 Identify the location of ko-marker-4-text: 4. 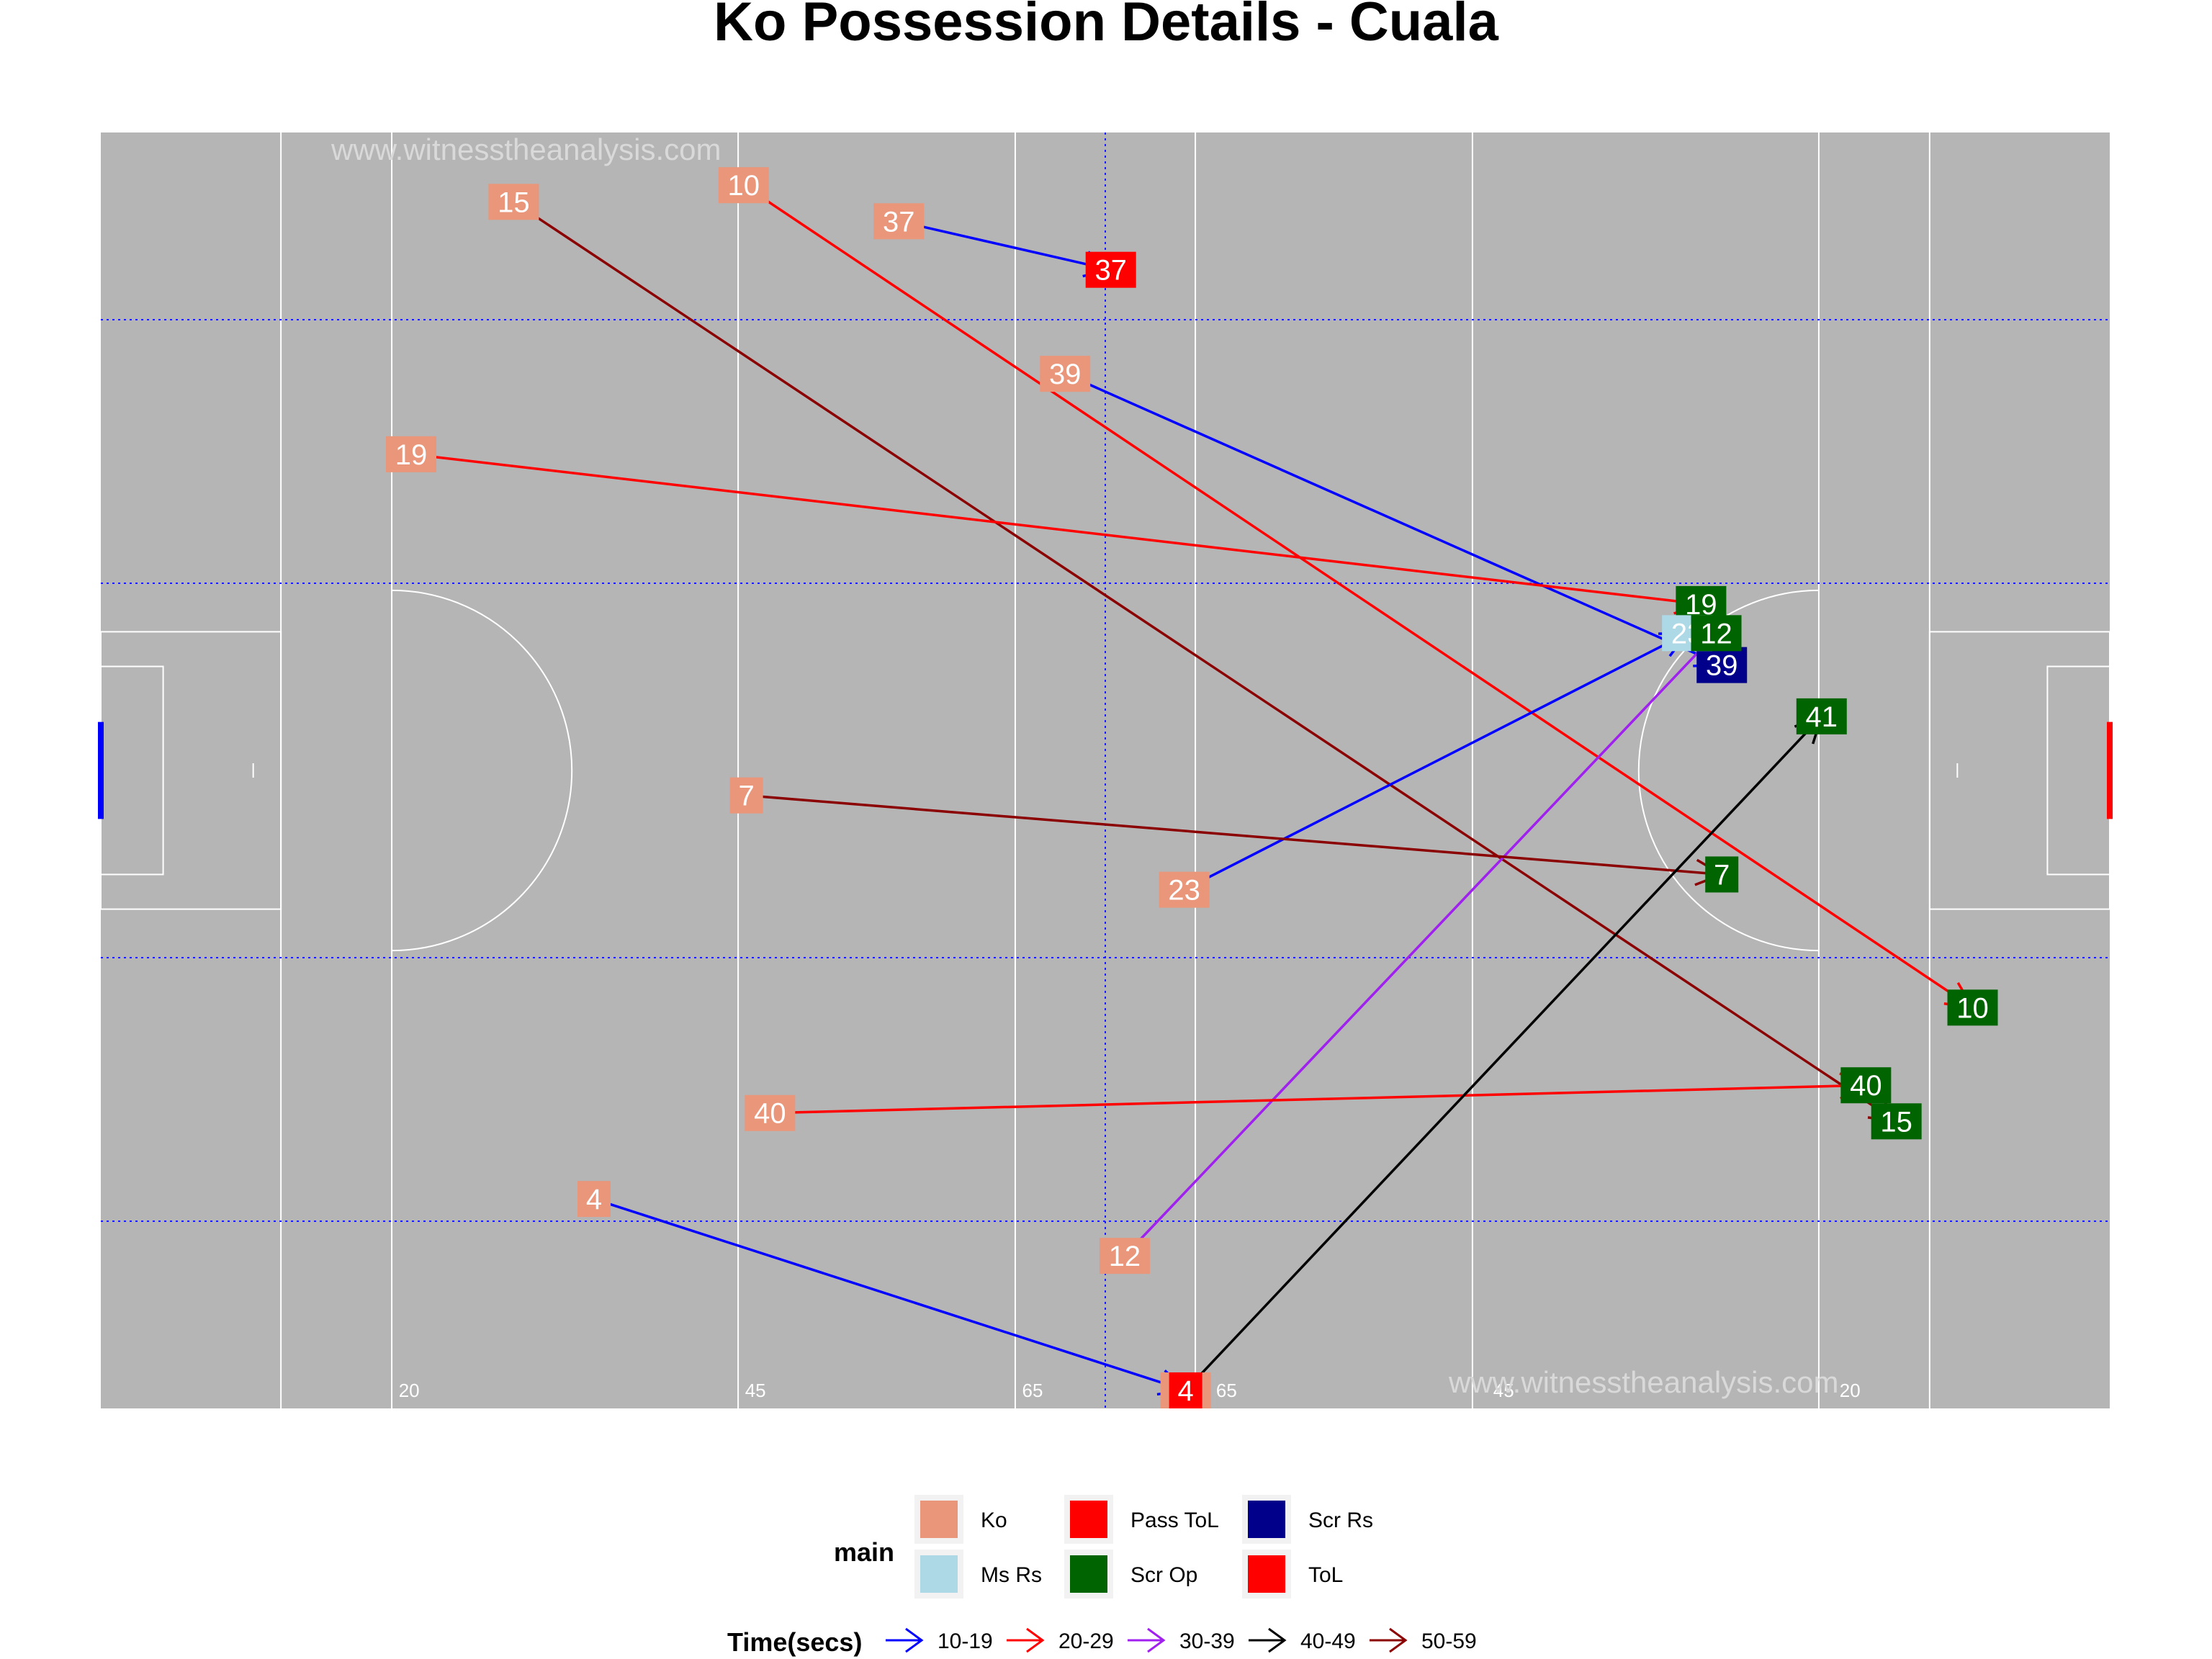
(594, 1199).